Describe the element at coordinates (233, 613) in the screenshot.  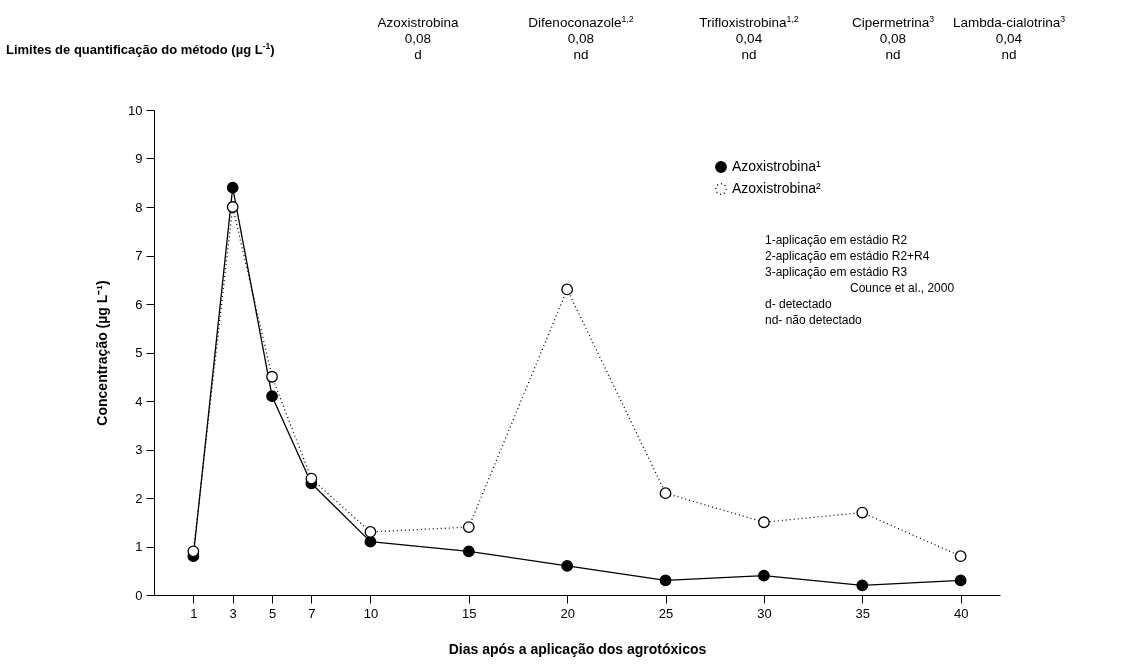
I see `x-tick-label: 3` at that location.